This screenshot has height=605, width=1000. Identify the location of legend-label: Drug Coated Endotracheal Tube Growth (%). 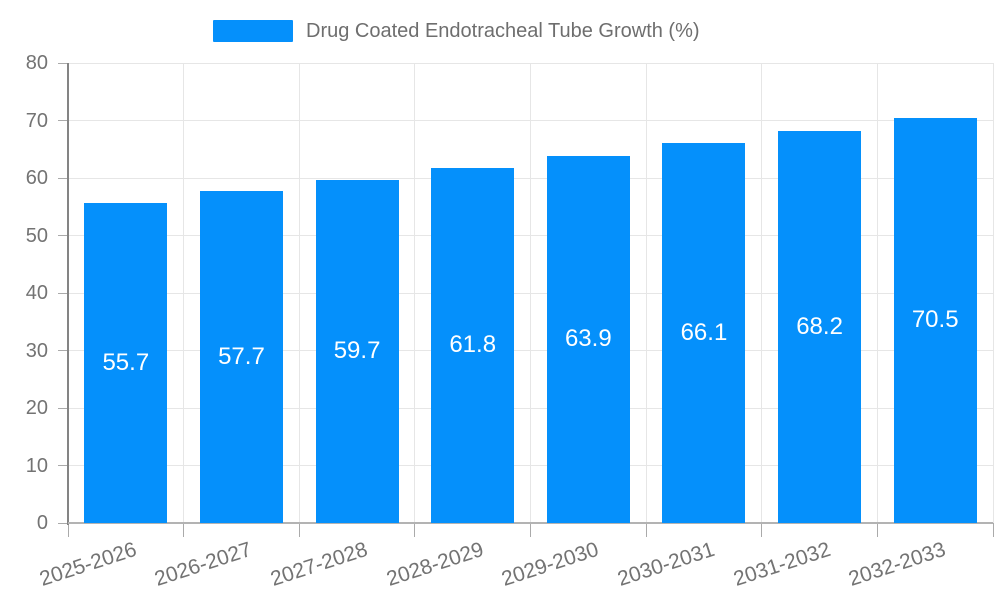
(503, 31).